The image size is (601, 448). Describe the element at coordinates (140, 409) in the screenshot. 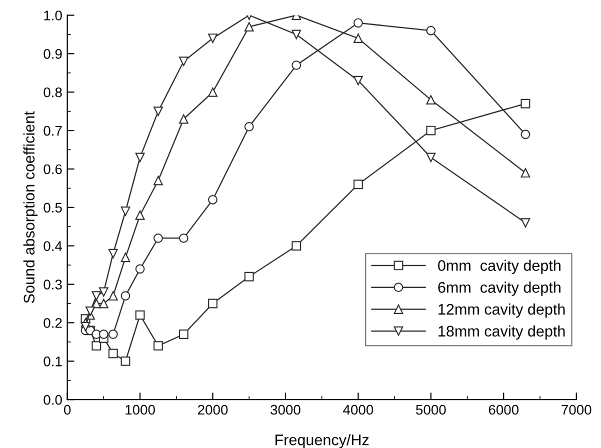

I see `x-tick-label: 1000` at that location.